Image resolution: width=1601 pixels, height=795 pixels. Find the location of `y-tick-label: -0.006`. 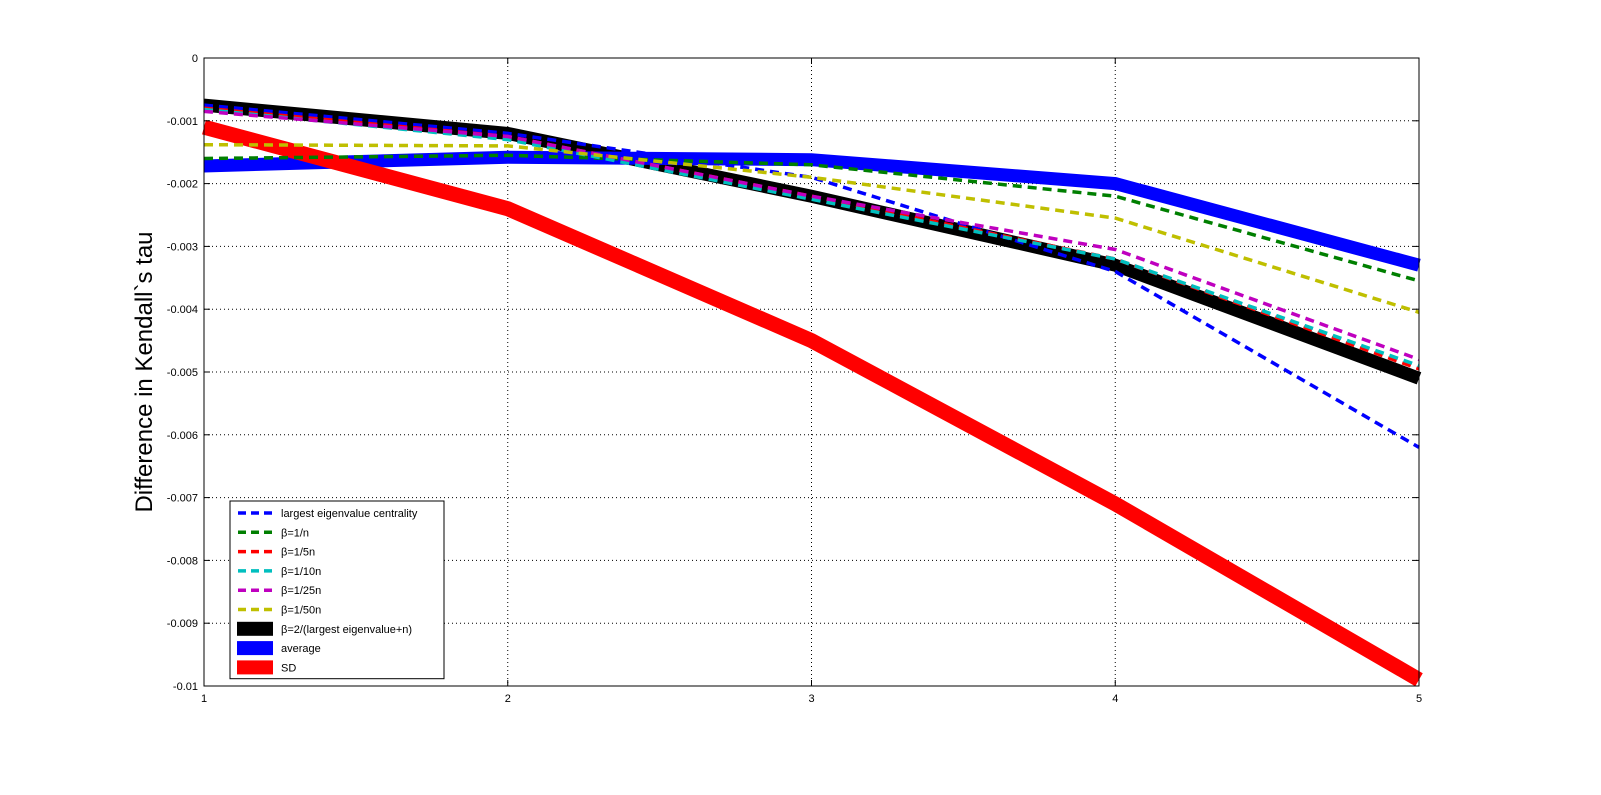

y-tick-label: -0.006 is located at coordinates (182, 436).